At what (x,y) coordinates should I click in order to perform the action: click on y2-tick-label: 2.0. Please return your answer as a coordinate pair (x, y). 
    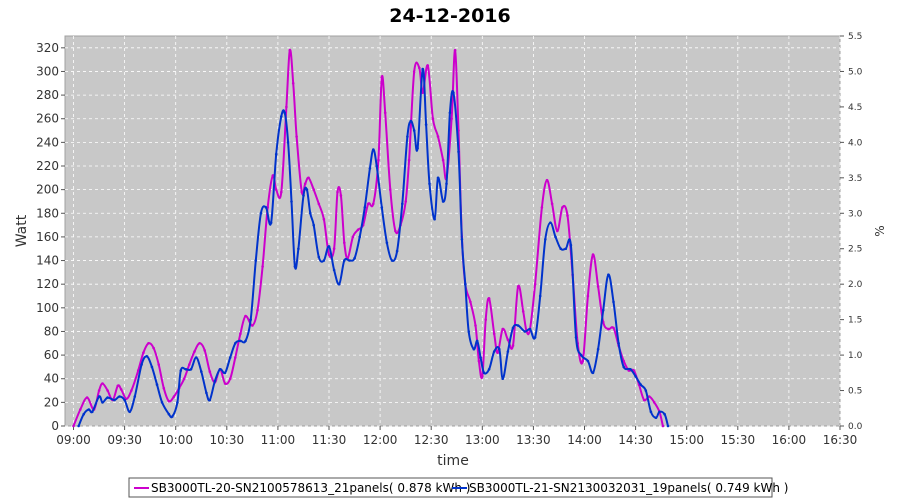
    Looking at the image, I should click on (855, 285).